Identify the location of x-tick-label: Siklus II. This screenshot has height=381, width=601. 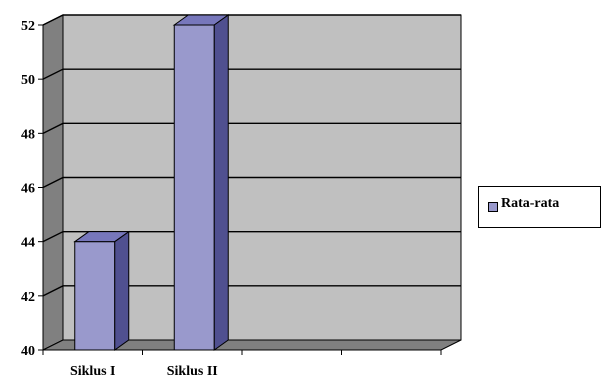
(192, 371).